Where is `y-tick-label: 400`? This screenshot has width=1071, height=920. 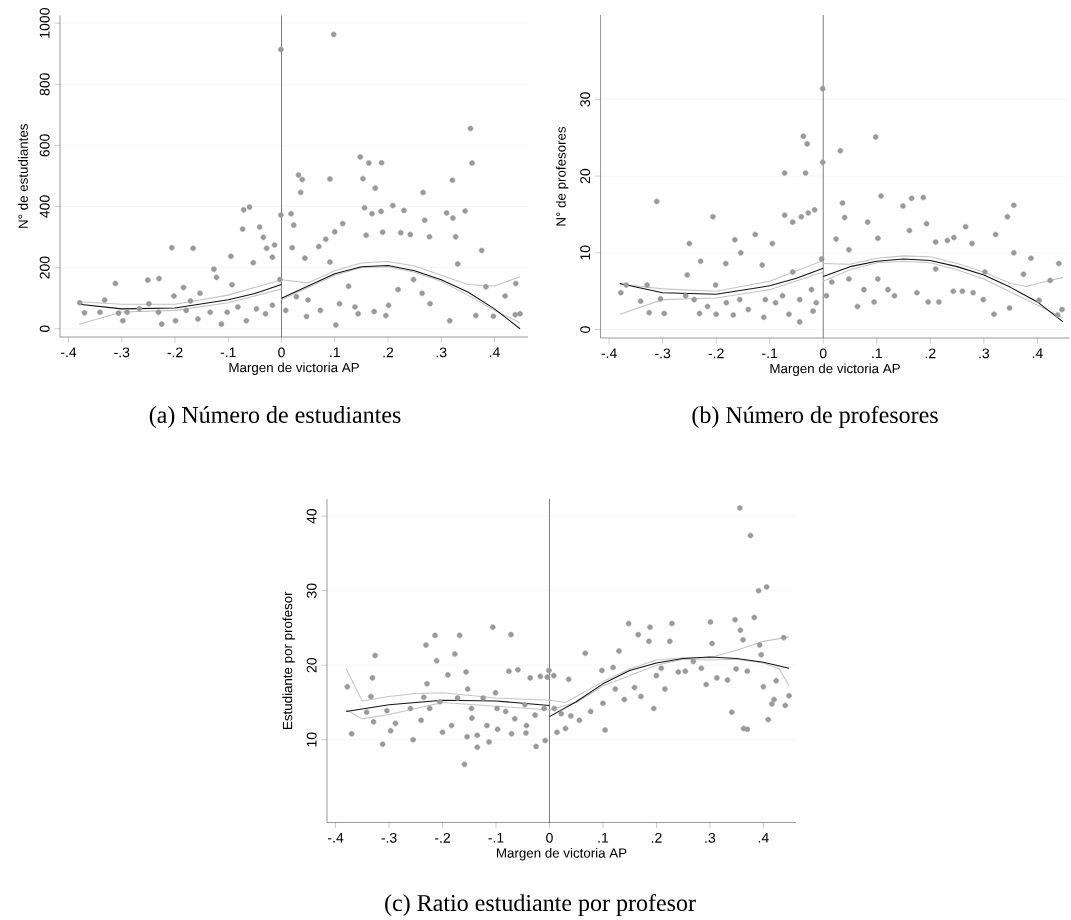
y-tick-label: 400 is located at coordinates (44, 206).